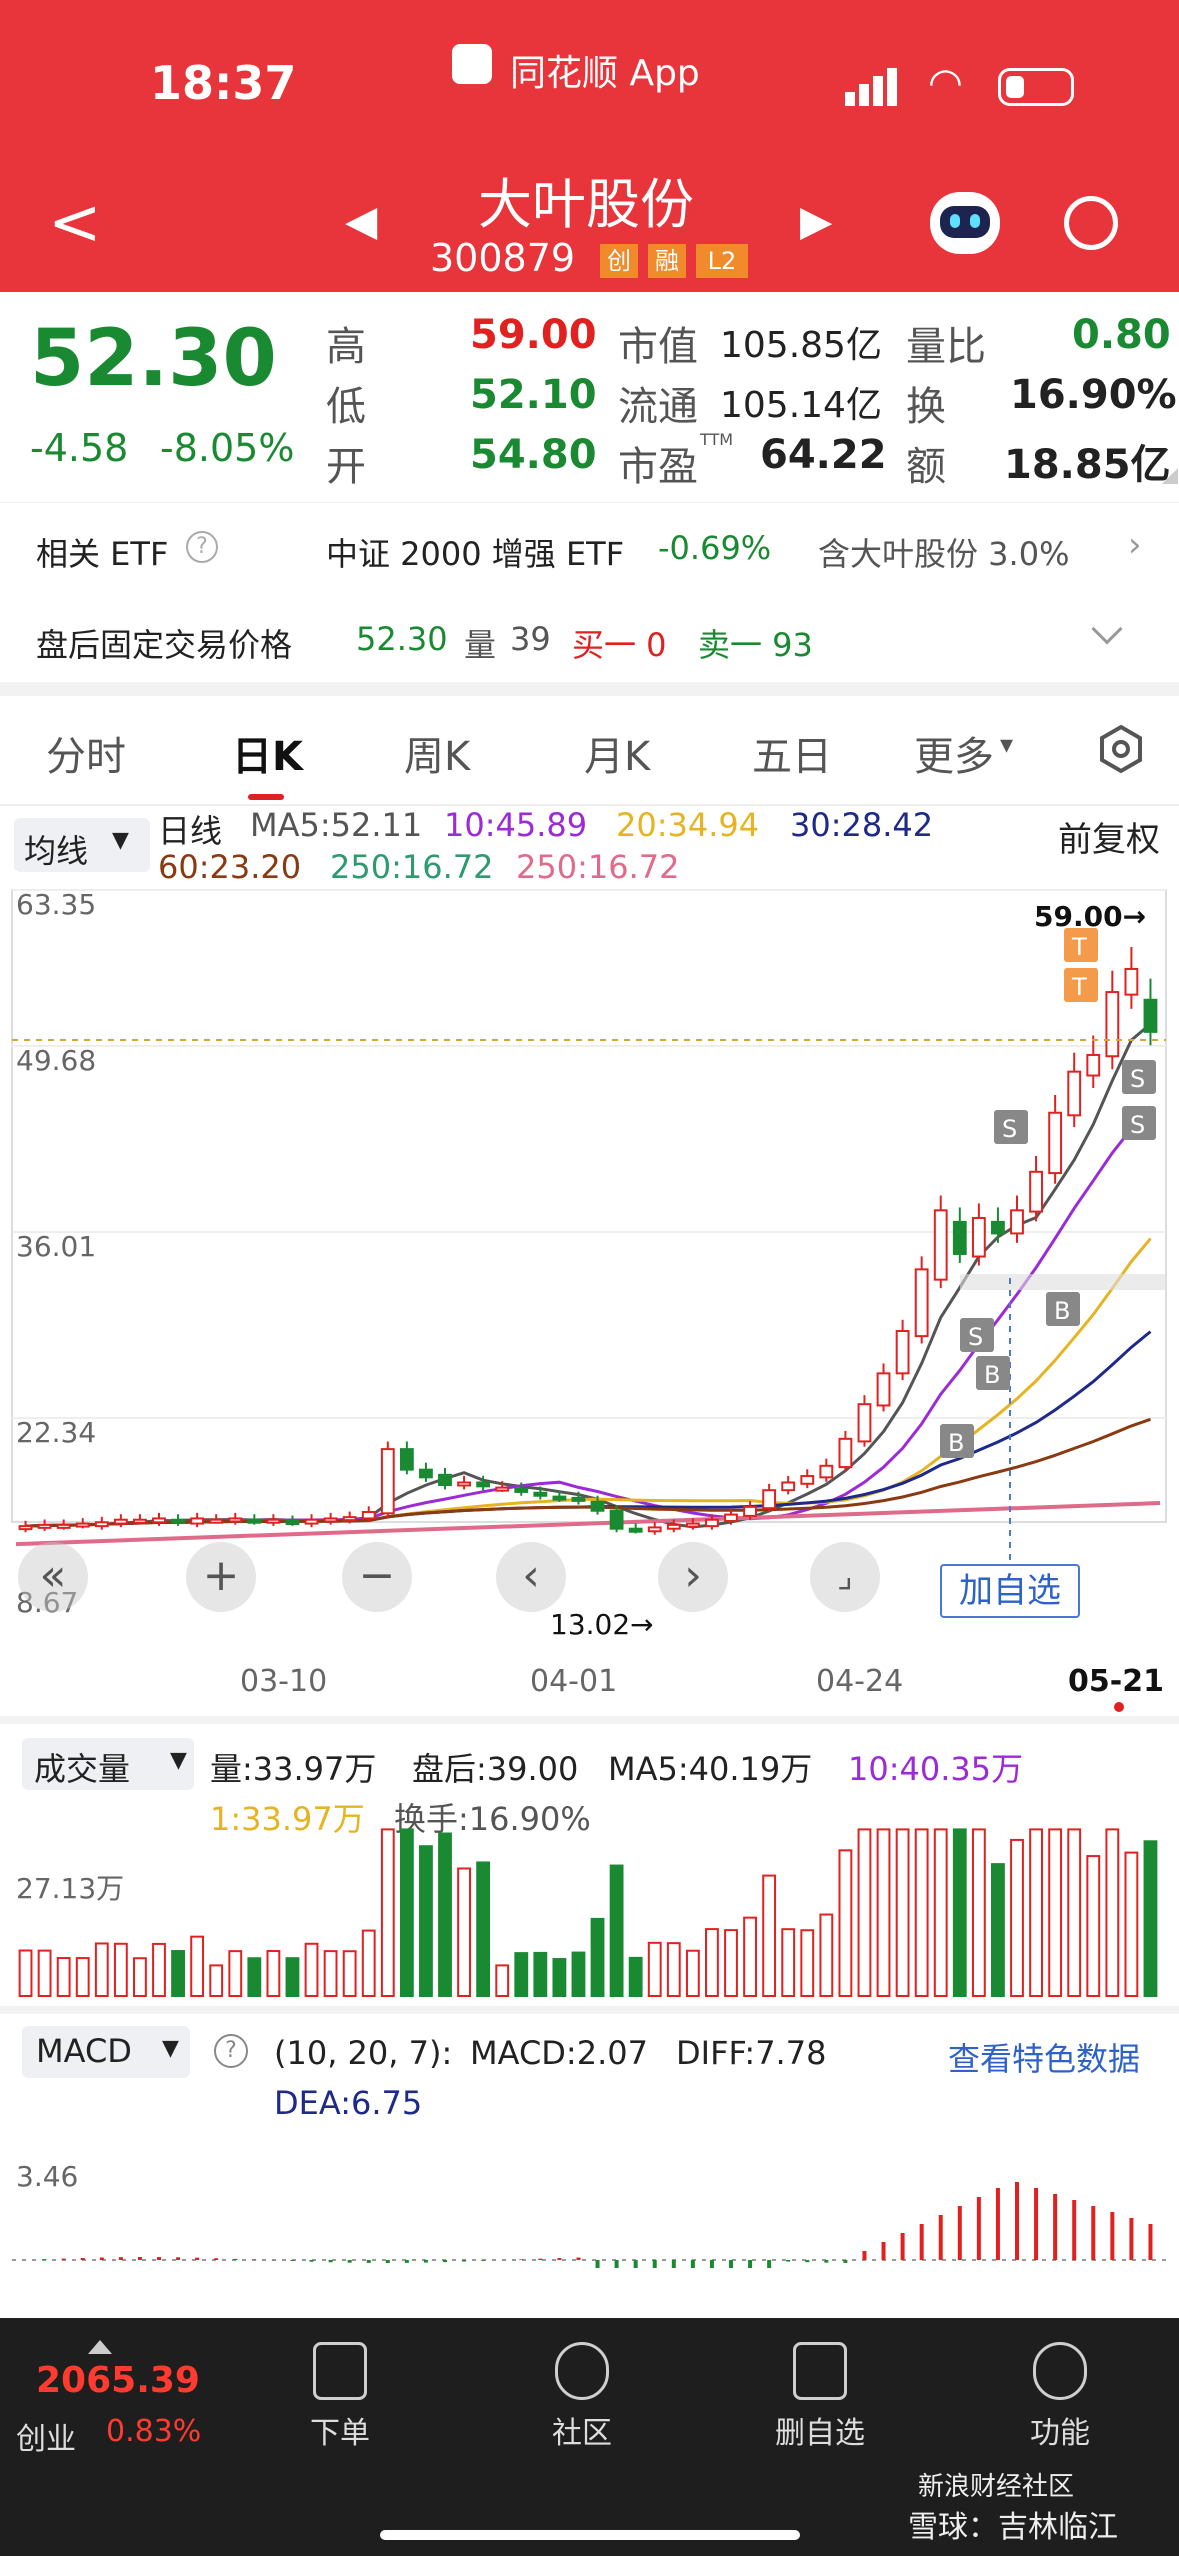 The width and height of the screenshot is (1179, 2556). I want to click on y-tick-2: 49.68, so click(56, 1060).